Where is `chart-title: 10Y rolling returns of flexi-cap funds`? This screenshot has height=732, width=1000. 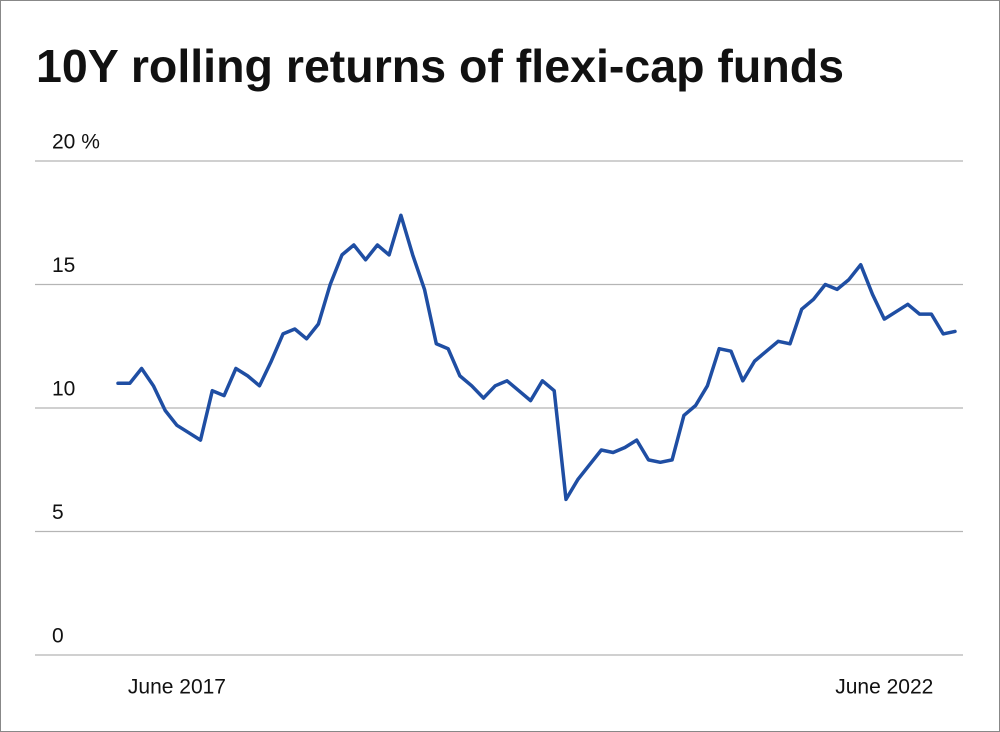
chart-title: 10Y rolling returns of flexi-cap funds is located at coordinates (440, 66).